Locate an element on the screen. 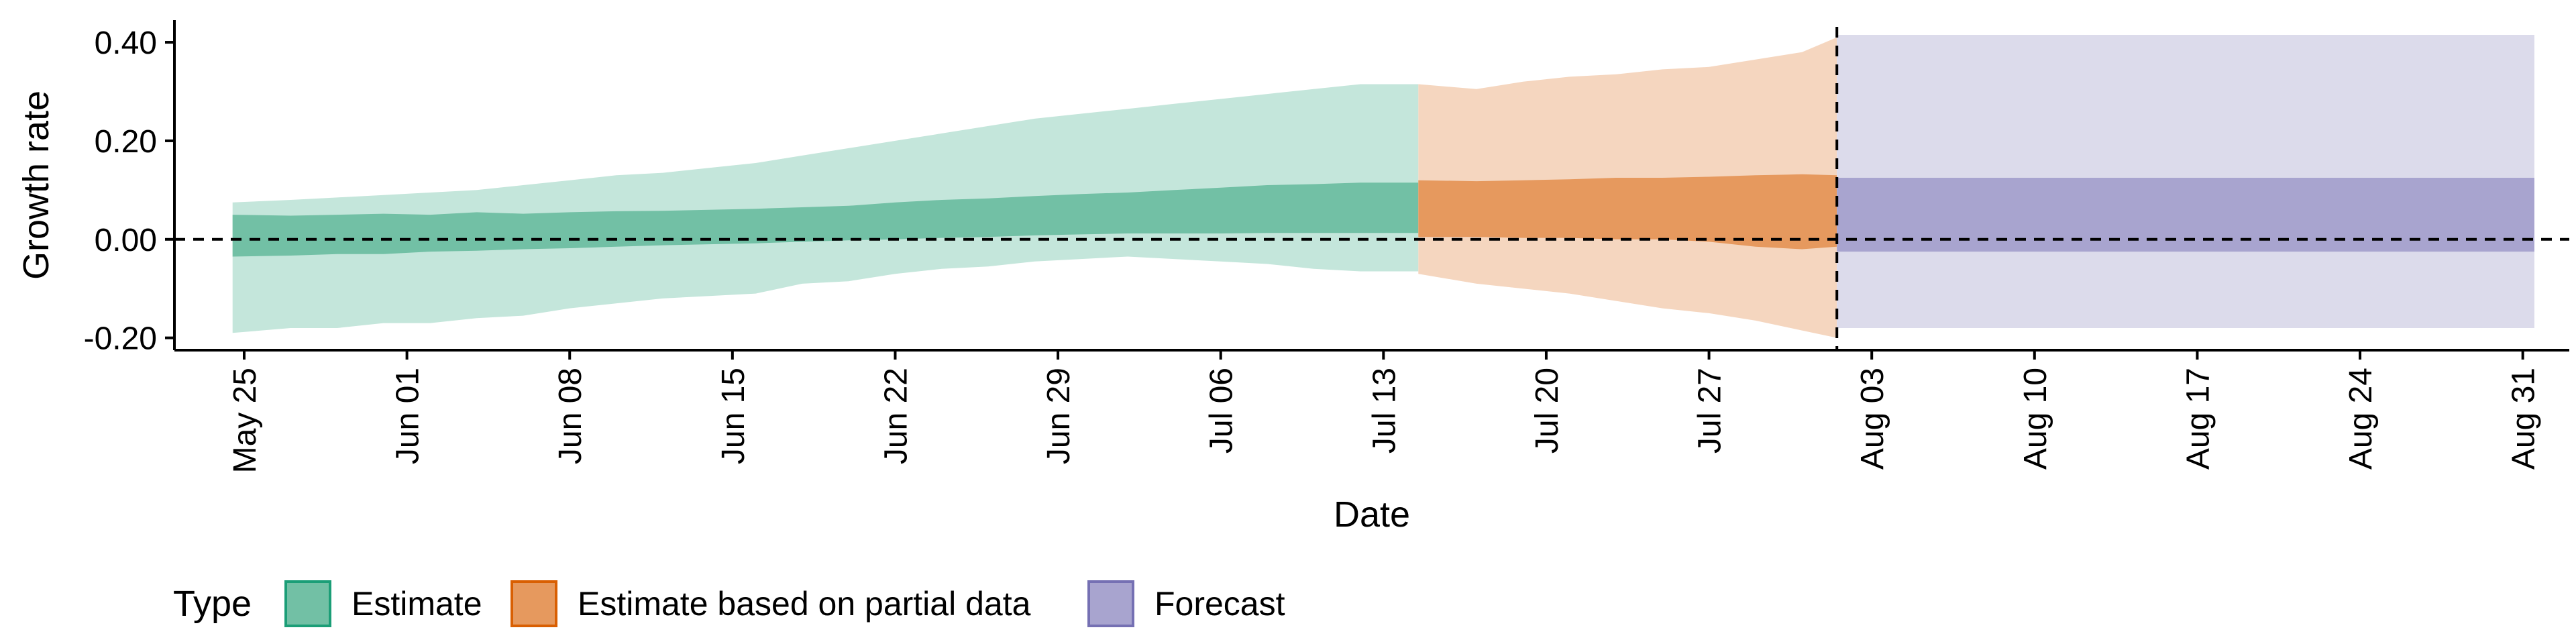 The width and height of the screenshot is (2576, 644). x-tick-label: Aug 24 is located at coordinates (2361, 419).